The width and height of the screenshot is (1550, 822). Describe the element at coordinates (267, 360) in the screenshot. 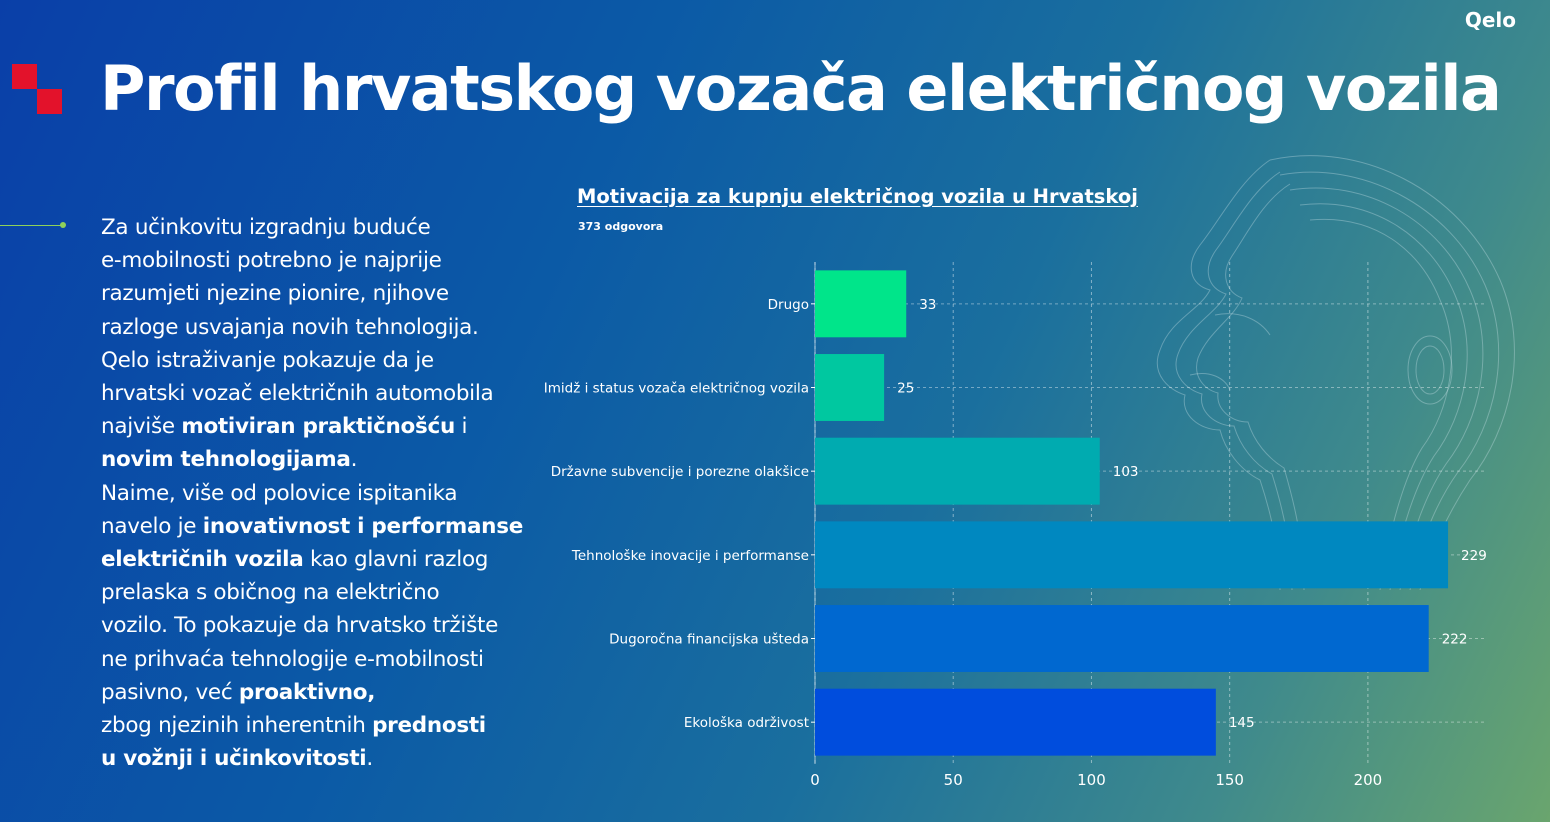

I see `body-text-run: Qelo istraživanje pokazuje da je` at that location.